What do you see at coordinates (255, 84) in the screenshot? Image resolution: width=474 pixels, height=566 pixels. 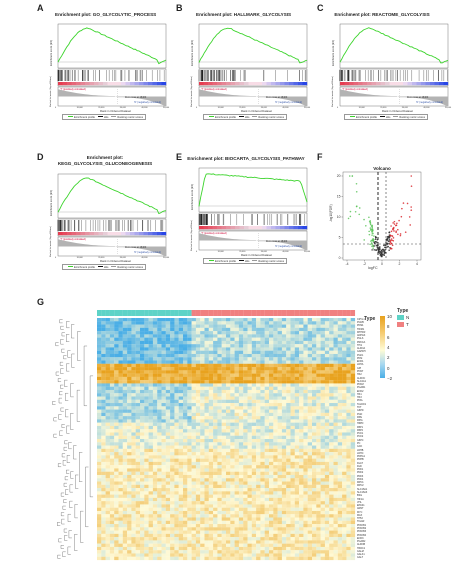 I see `ranking-color-segment` at bounding box center [255, 84].